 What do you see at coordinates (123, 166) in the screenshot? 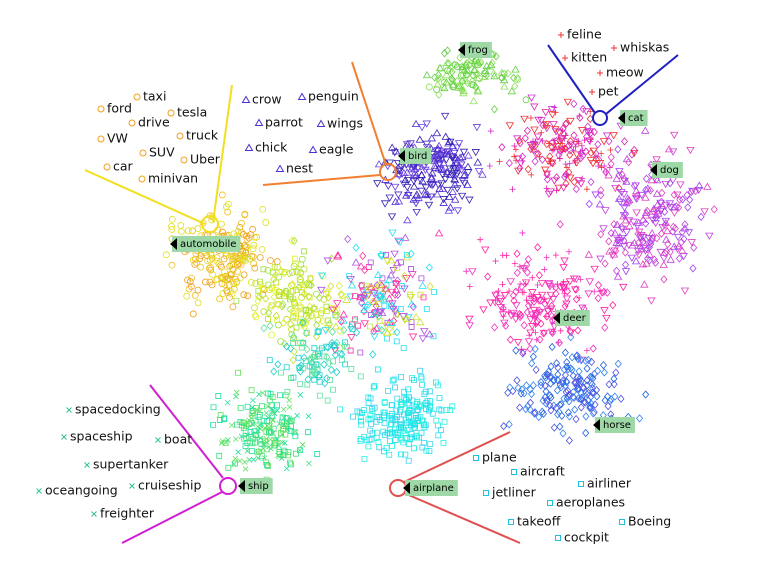
I see `word: car` at bounding box center [123, 166].